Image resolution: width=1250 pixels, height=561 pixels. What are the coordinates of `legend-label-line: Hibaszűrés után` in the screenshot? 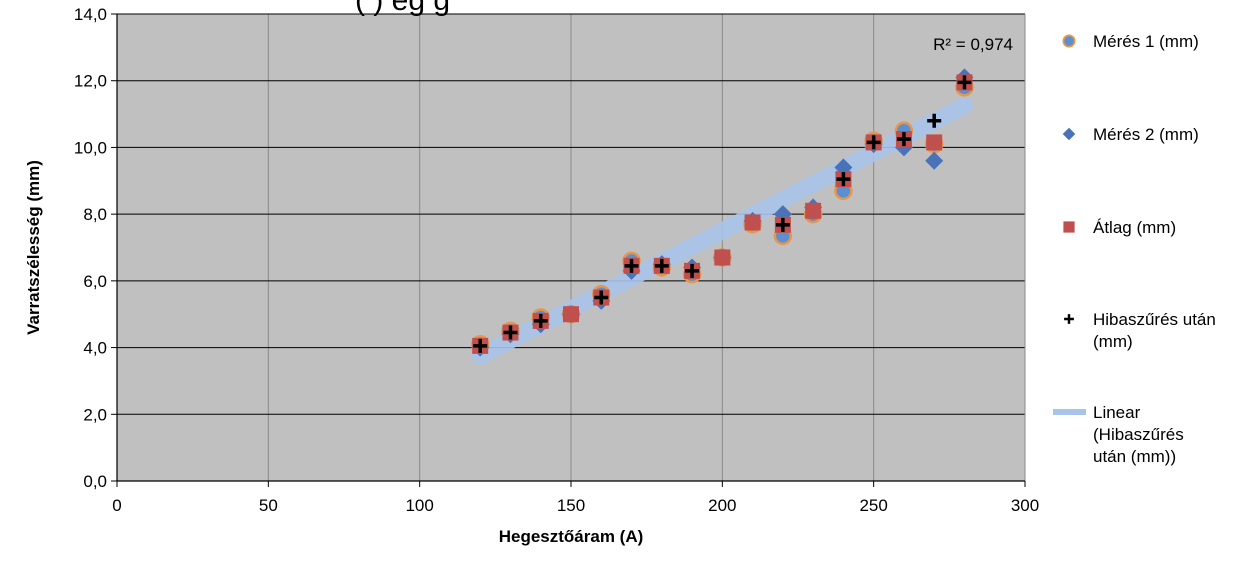 It's located at (1154, 319).